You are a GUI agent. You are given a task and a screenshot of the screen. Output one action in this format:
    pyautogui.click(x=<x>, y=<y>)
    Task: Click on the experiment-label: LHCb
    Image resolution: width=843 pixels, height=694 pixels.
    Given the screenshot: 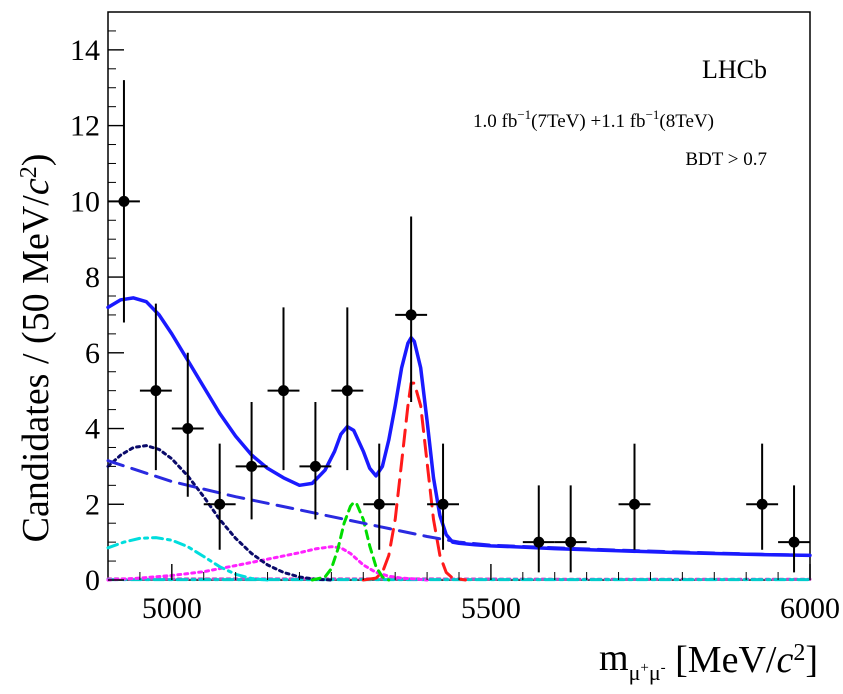 What is the action you would take?
    pyautogui.click(x=734, y=69)
    